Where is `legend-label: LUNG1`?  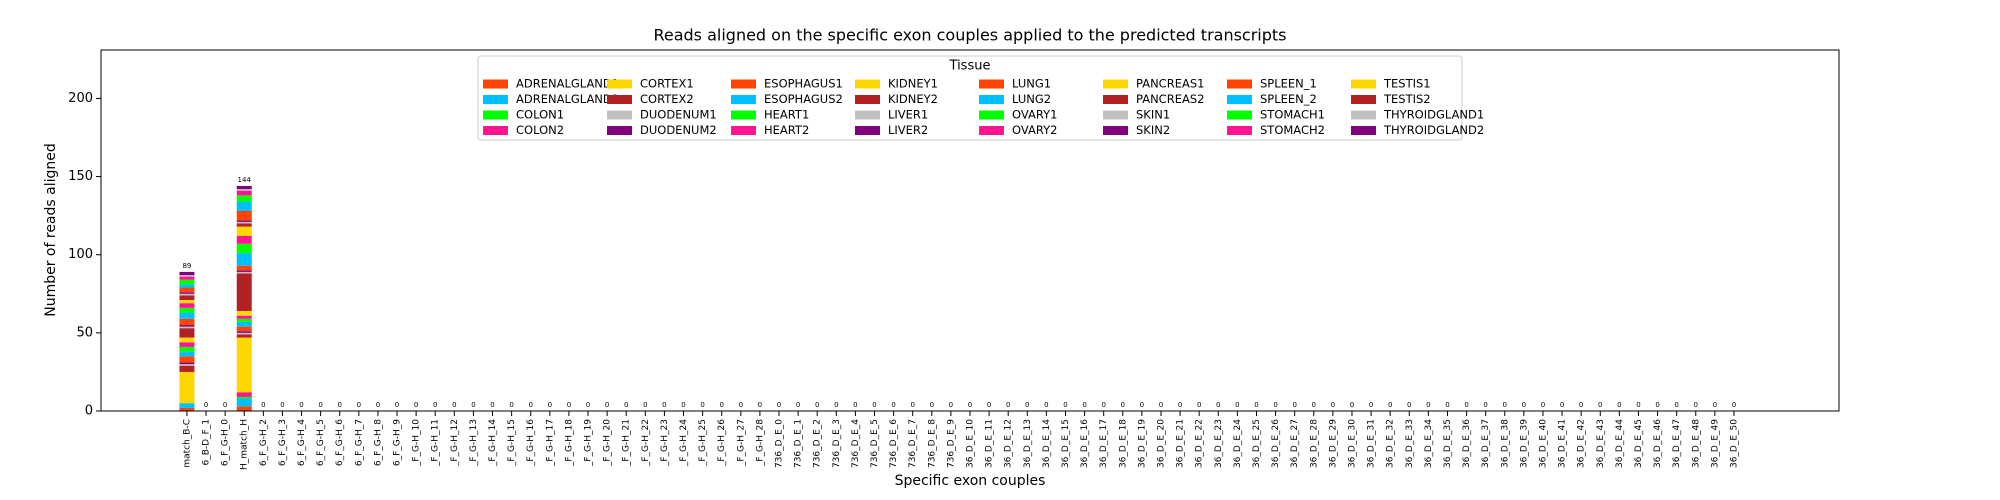
legend-label: LUNG1 is located at coordinates (1031, 84).